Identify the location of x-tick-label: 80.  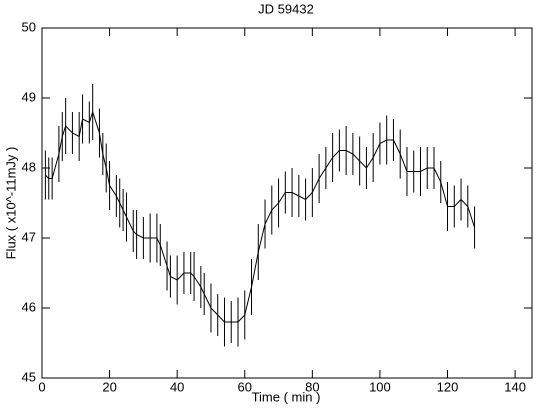
(312, 386).